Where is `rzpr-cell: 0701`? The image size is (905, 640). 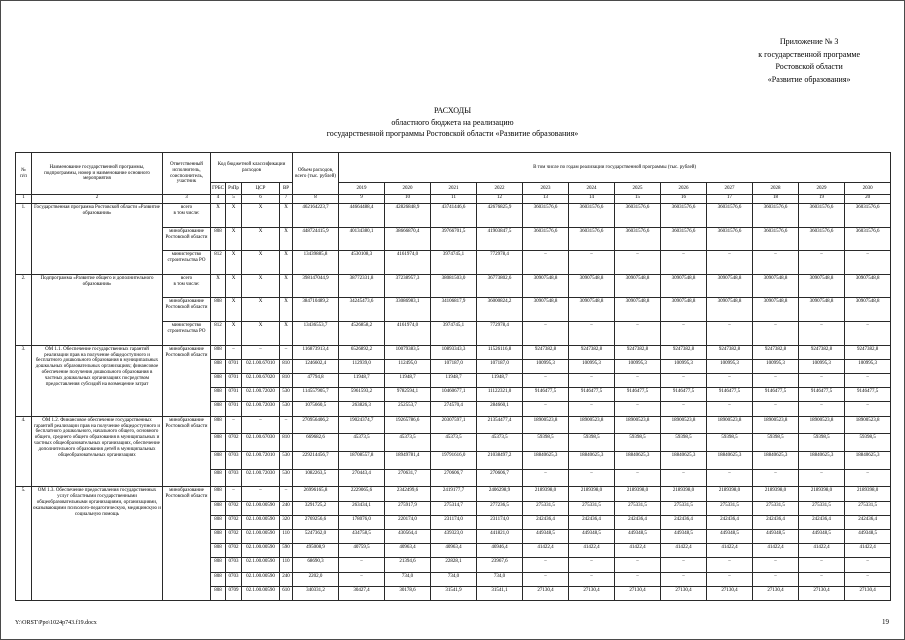 rzpr-cell: 0701 is located at coordinates (233, 381).